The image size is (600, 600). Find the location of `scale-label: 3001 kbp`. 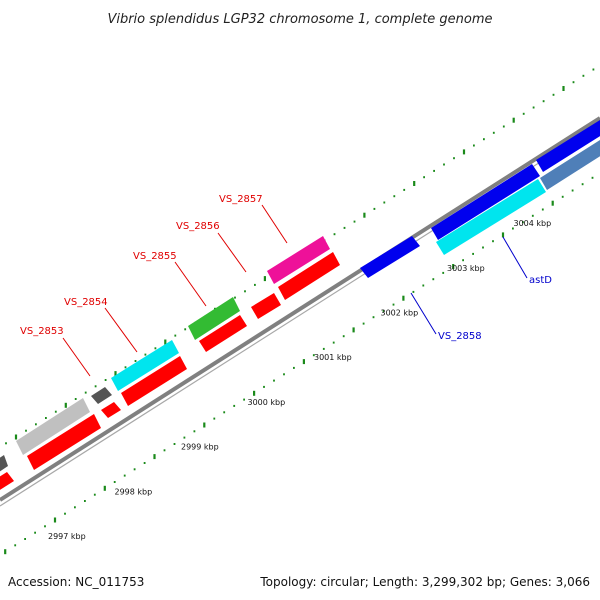

scale-label: 3001 kbp is located at coordinates (333, 357).